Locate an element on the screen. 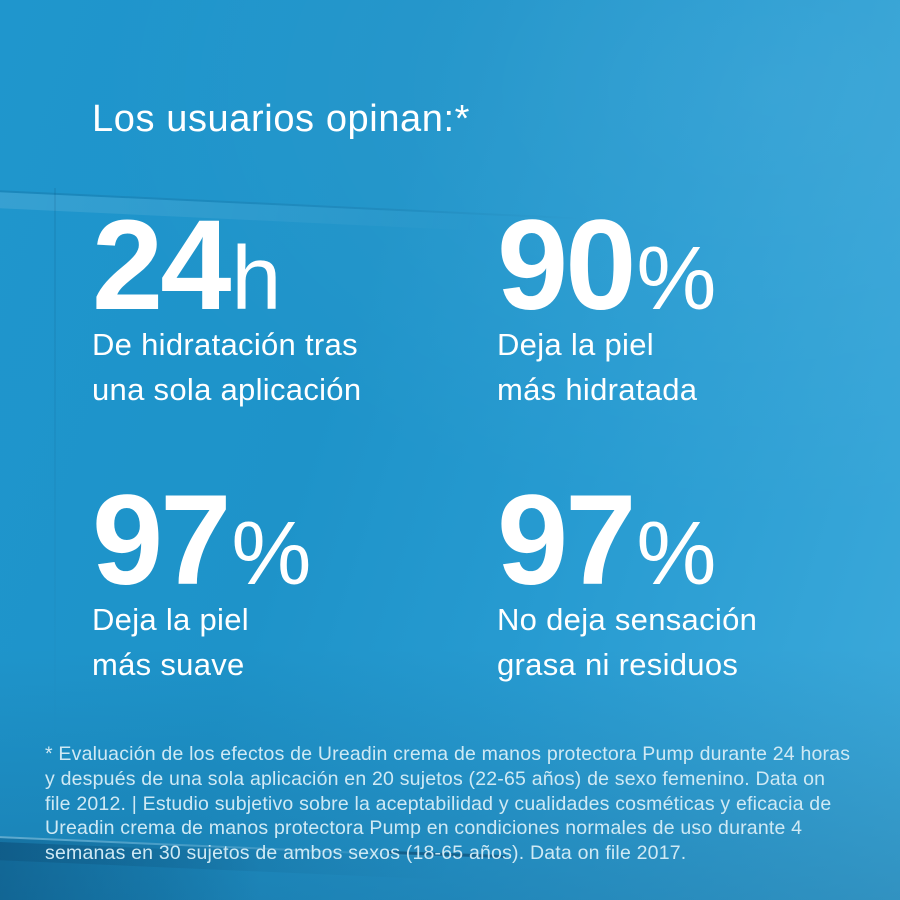  stat-unit: h is located at coordinates (256, 279).